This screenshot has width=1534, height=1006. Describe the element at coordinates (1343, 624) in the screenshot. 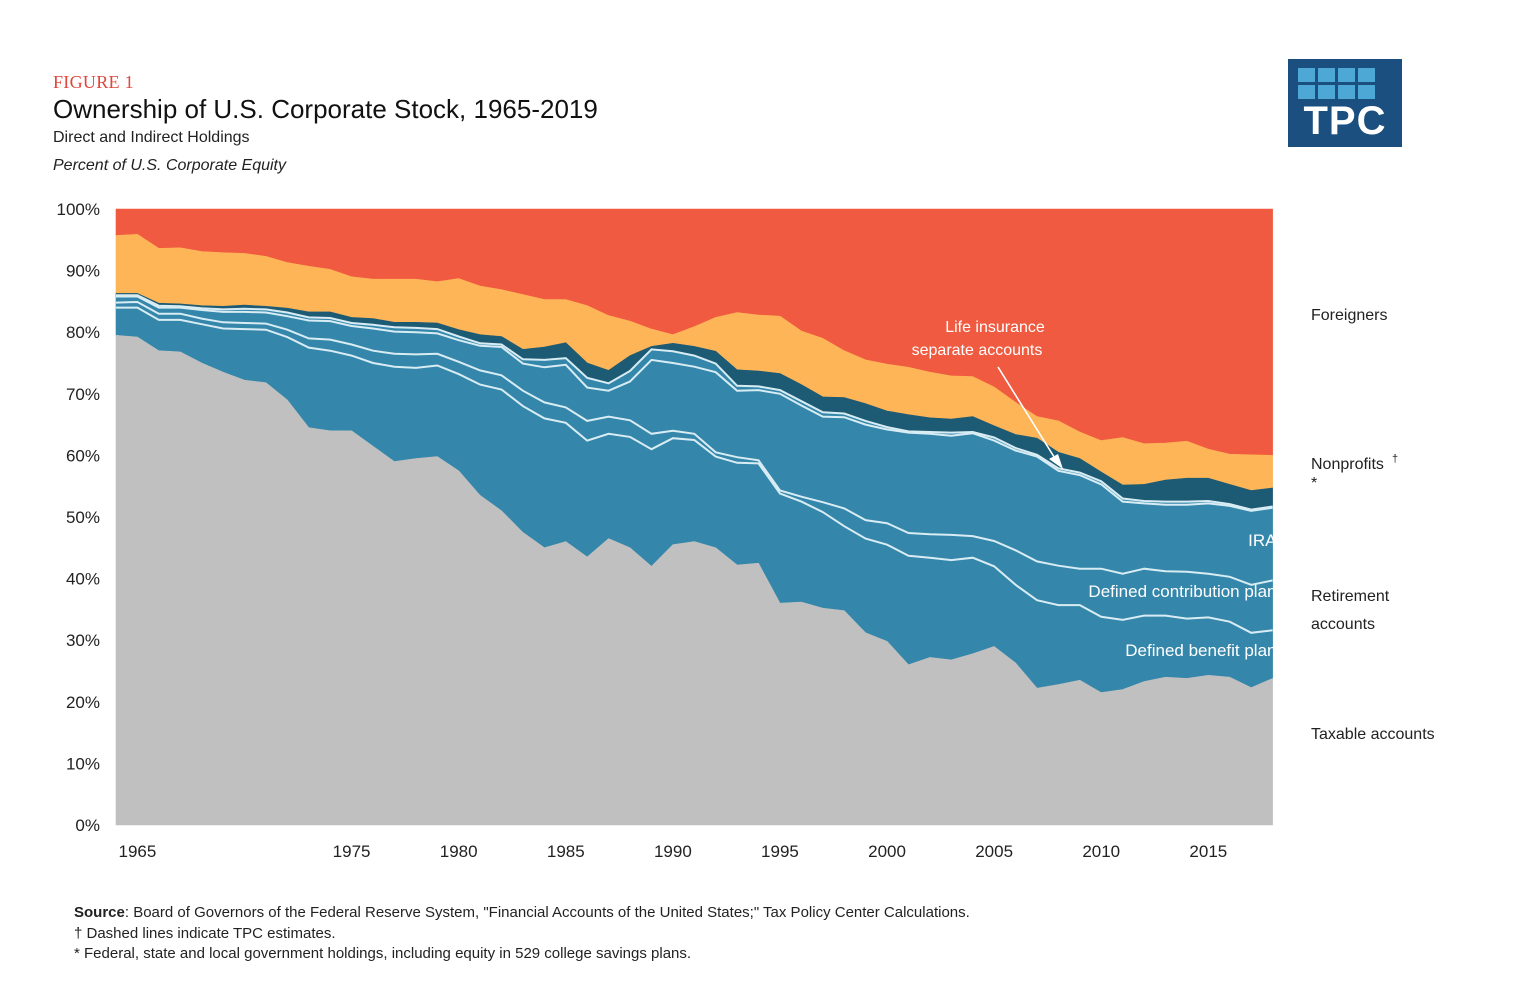

I see `label-retirement-line2: accounts` at that location.